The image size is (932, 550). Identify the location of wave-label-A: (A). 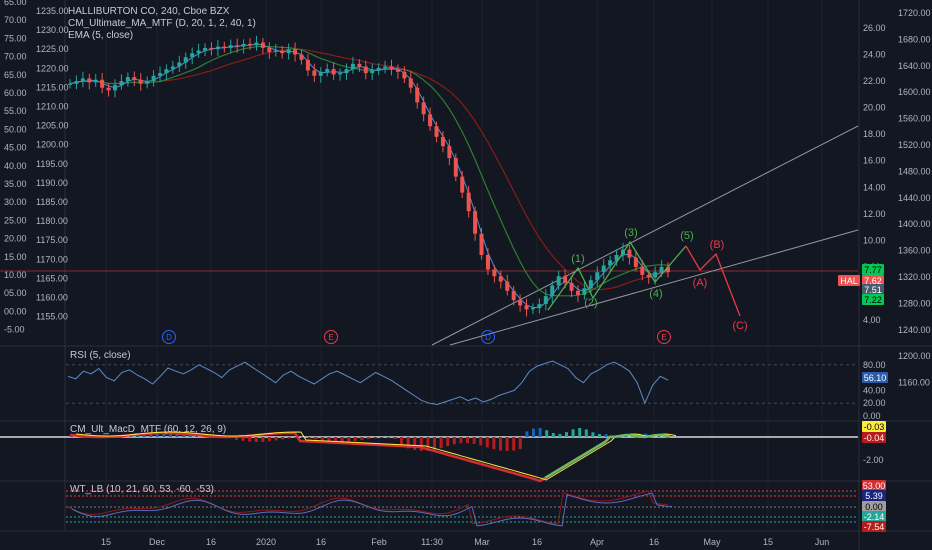
(700, 283).